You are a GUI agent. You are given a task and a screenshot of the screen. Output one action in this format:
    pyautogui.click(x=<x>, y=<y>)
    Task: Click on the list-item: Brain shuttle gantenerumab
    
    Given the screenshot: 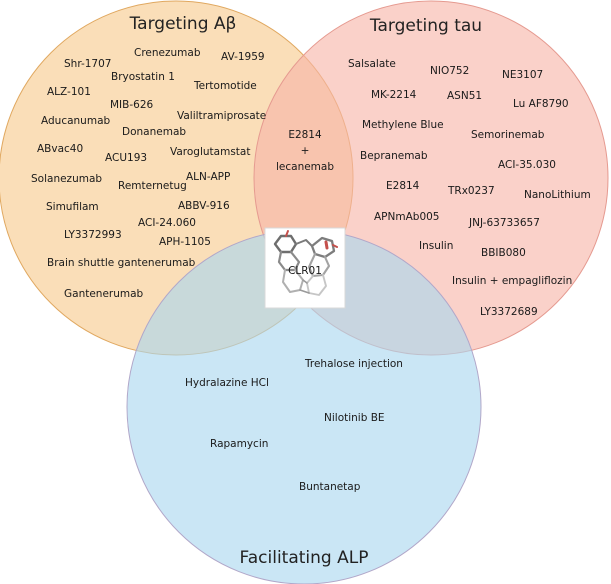 What is the action you would take?
    pyautogui.click(x=121, y=263)
    